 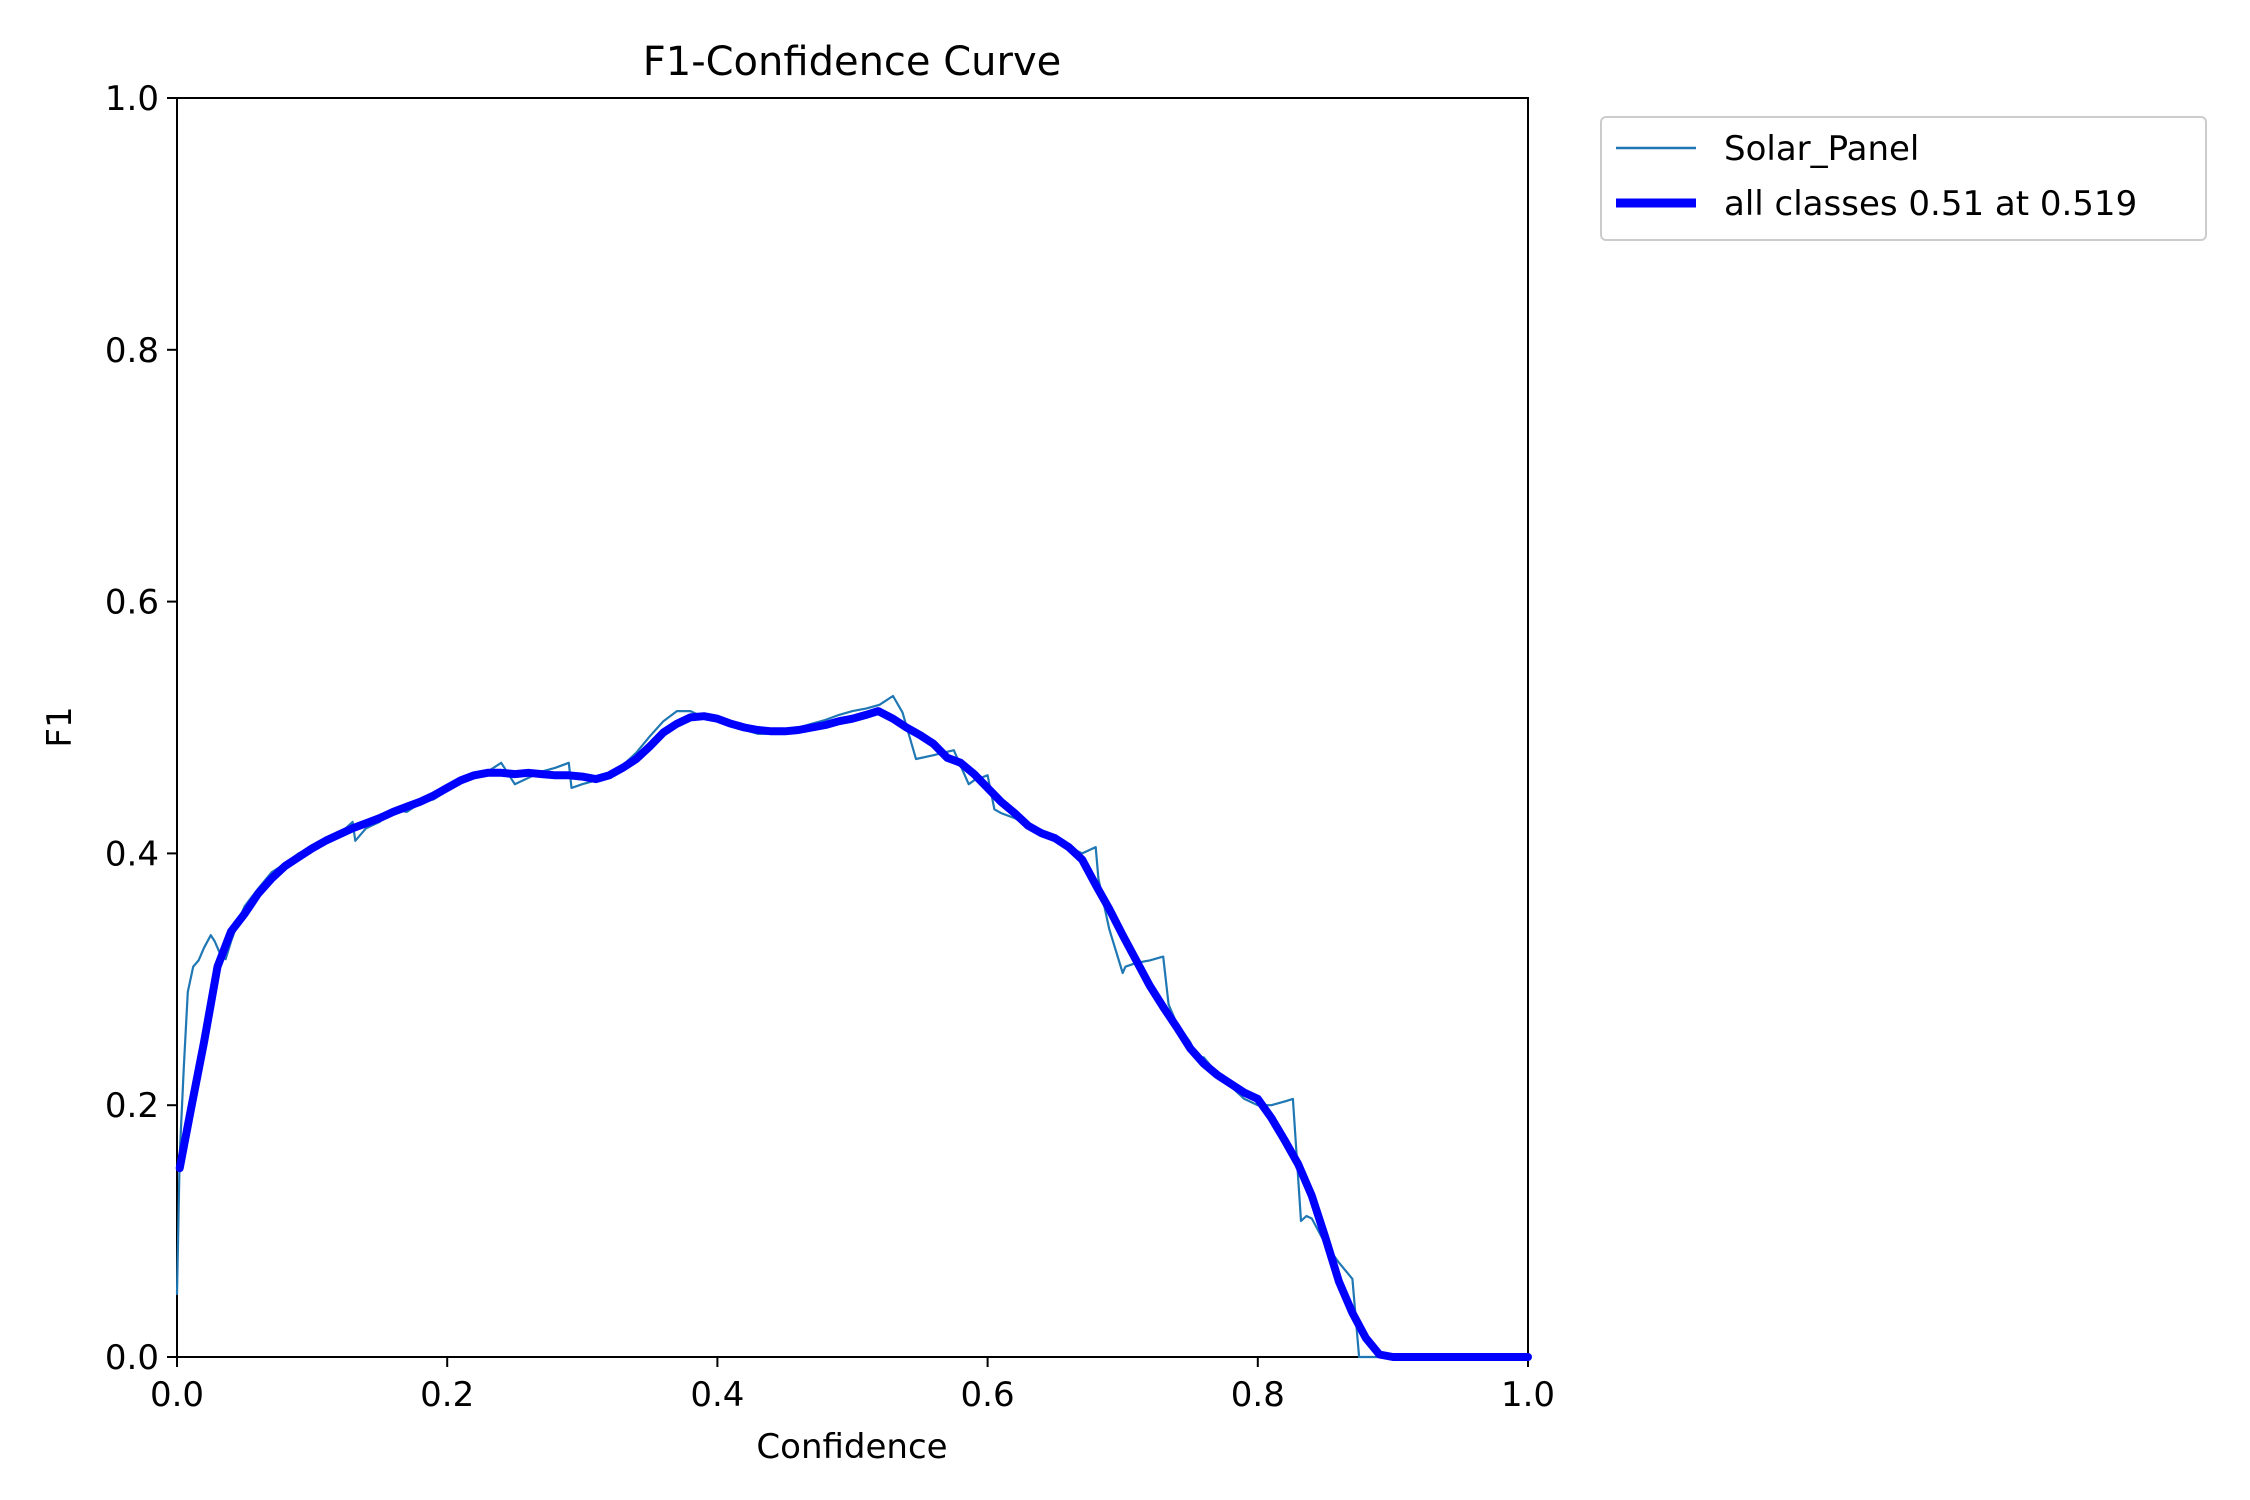 I want to click on legend-frame, so click(x=1903, y=178).